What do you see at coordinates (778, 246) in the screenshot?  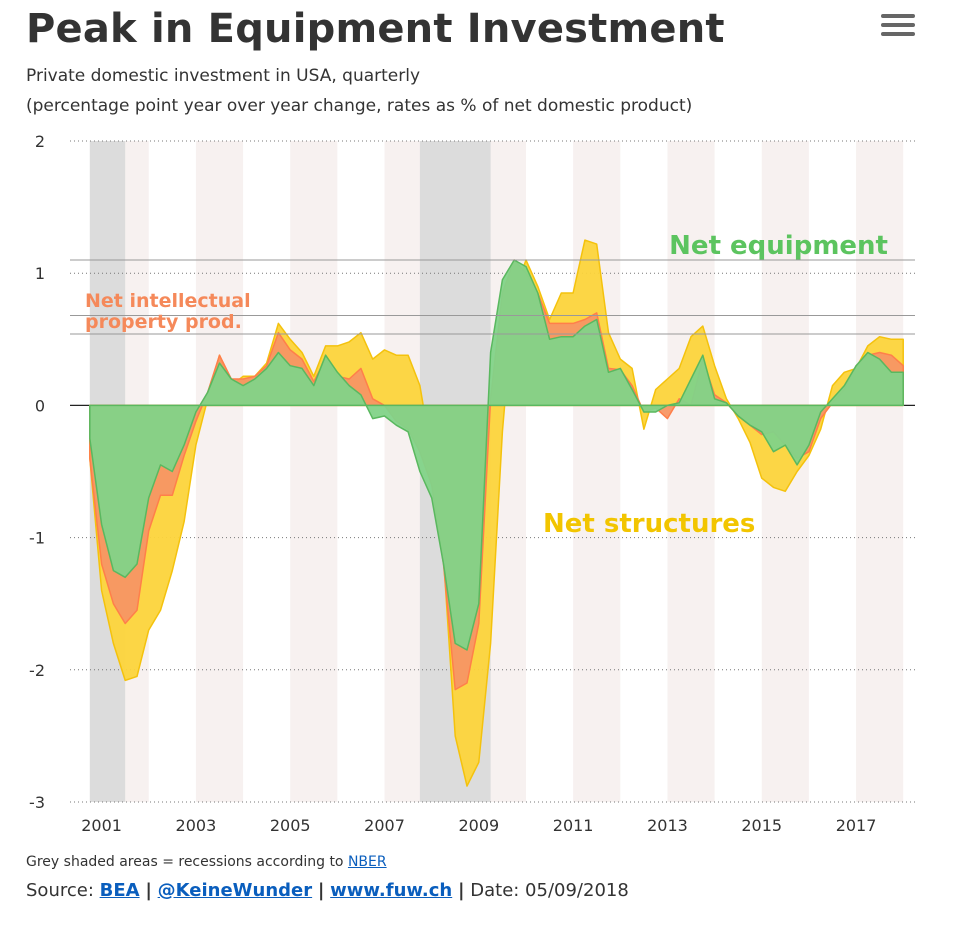 I see `label-net-equipment: Net equipment` at bounding box center [778, 246].